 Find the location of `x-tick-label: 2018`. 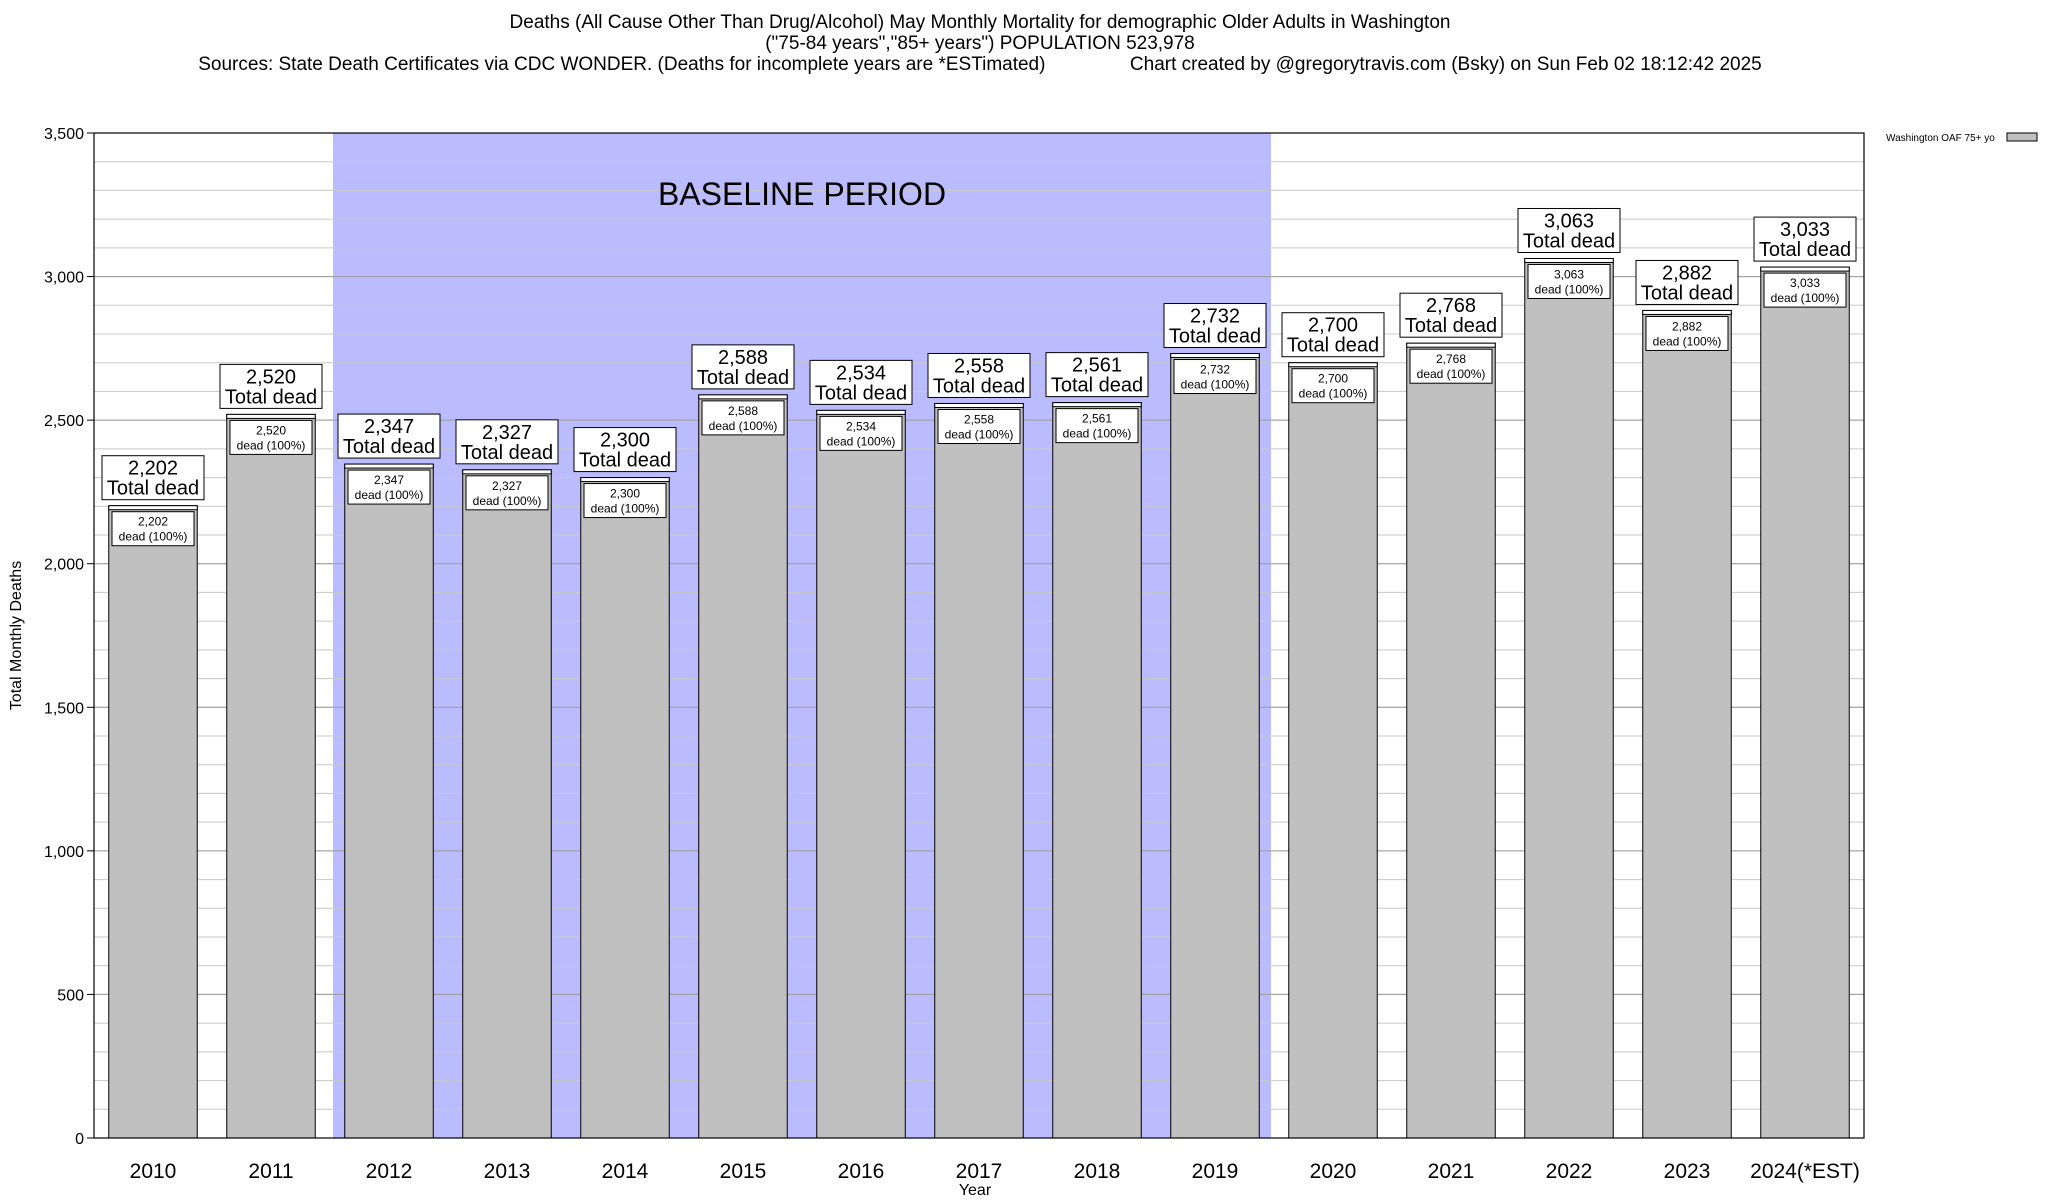

x-tick-label: 2018 is located at coordinates (1097, 1171).